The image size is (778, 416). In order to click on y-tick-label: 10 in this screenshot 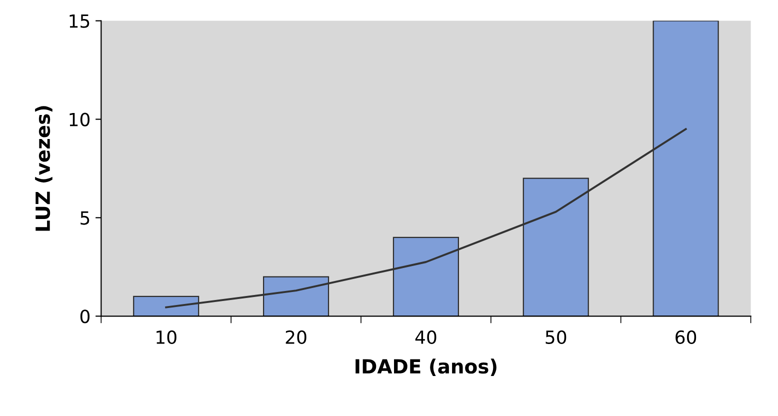, I will do `click(80, 119)`.